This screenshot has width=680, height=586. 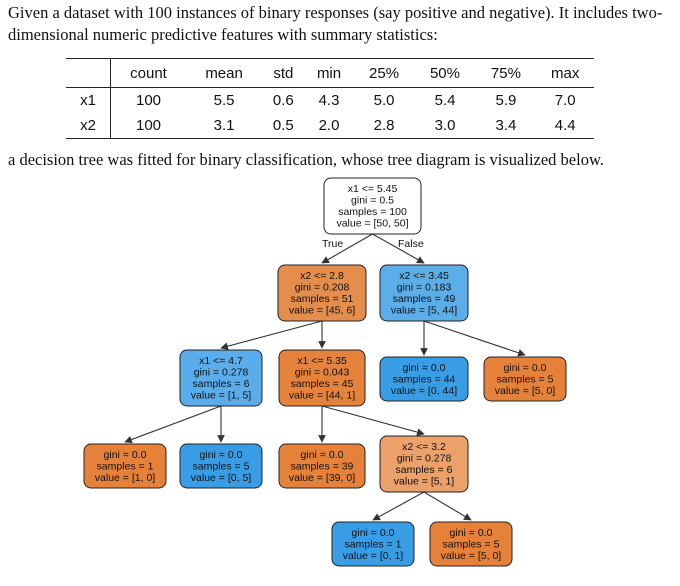 What do you see at coordinates (373, 189) in the screenshot?
I see `tree-node-line: x1 <= 5.45` at bounding box center [373, 189].